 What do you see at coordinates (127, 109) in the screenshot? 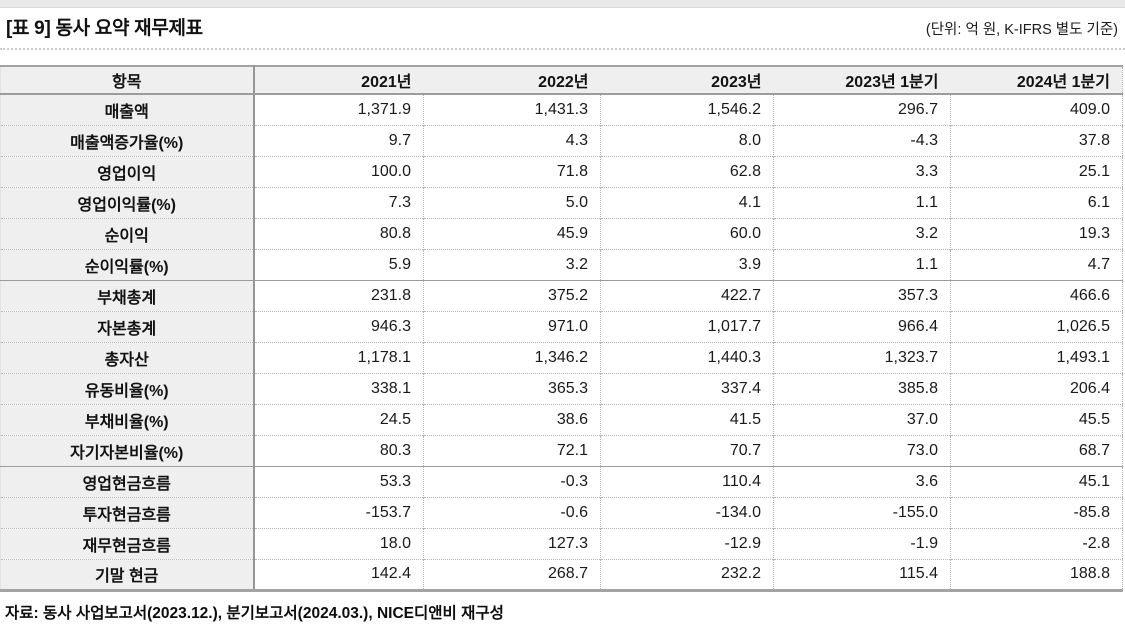
I see `row-label: 매출액` at bounding box center [127, 109].